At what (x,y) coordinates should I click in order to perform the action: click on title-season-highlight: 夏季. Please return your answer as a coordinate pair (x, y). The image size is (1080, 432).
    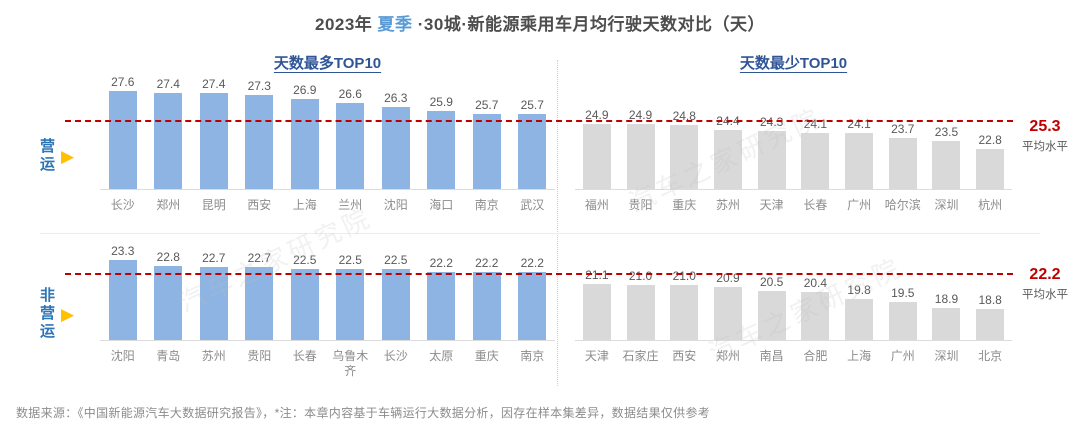
    Looking at the image, I should click on (395, 24).